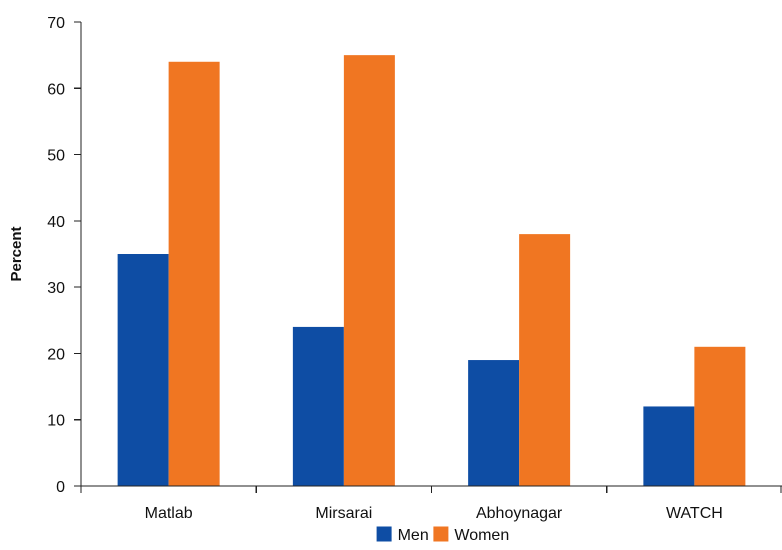 The image size is (782, 550). I want to click on y-tick-label: 40, so click(56, 222).